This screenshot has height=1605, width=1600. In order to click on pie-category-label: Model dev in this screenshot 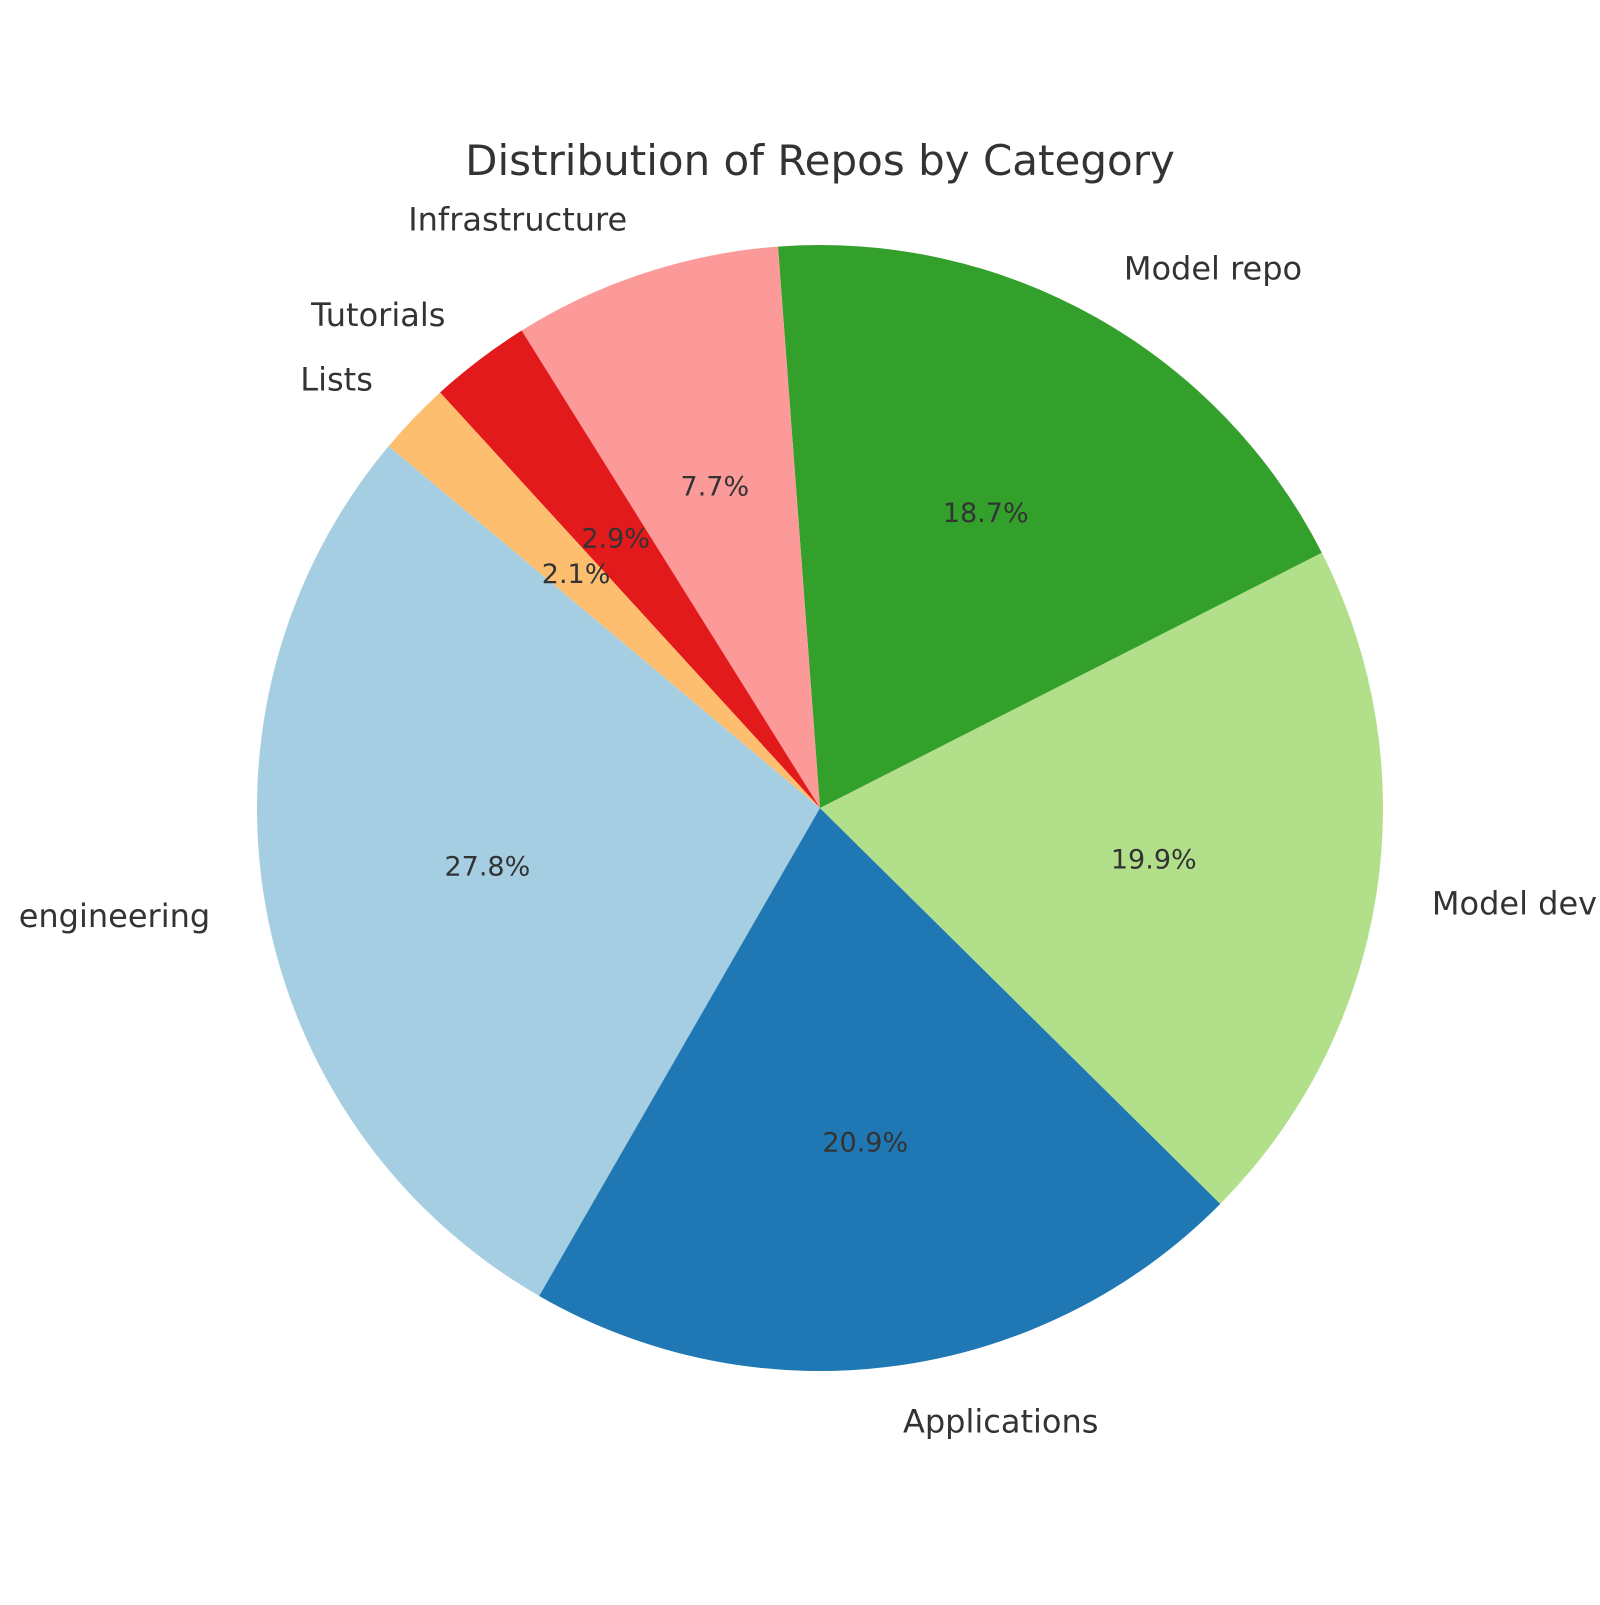, I will do `click(1514, 903)`.